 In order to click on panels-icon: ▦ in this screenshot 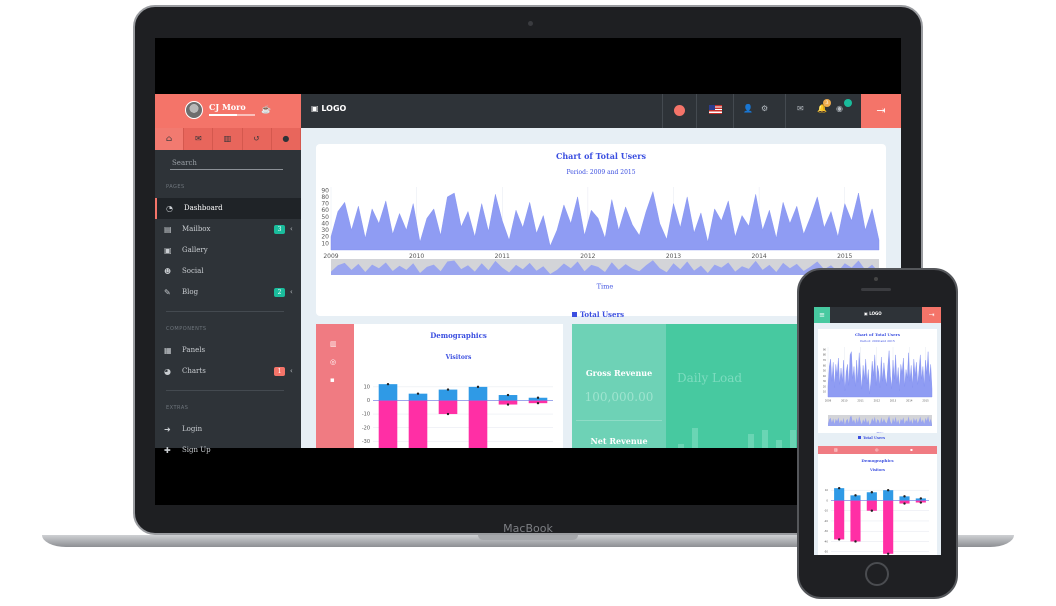, I will do `click(168, 350)`.